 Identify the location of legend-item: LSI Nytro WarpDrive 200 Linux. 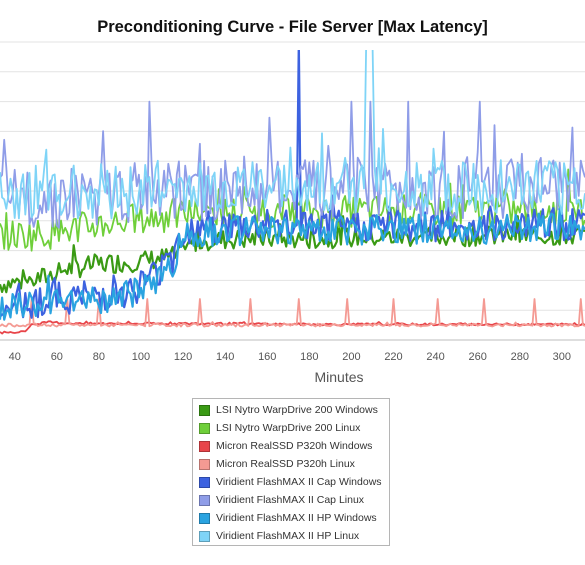
(294, 428).